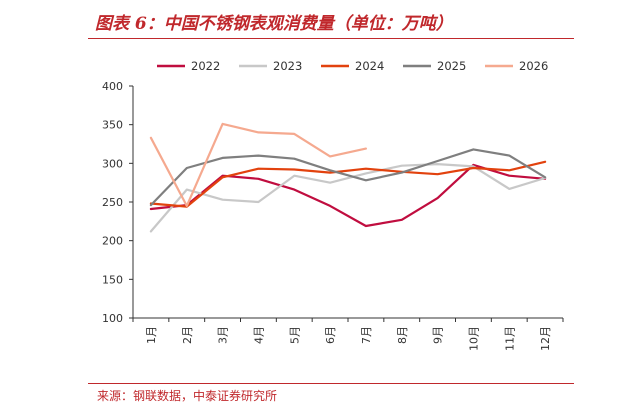  I want to click on legend-label-2023: 2023, so click(287, 66).